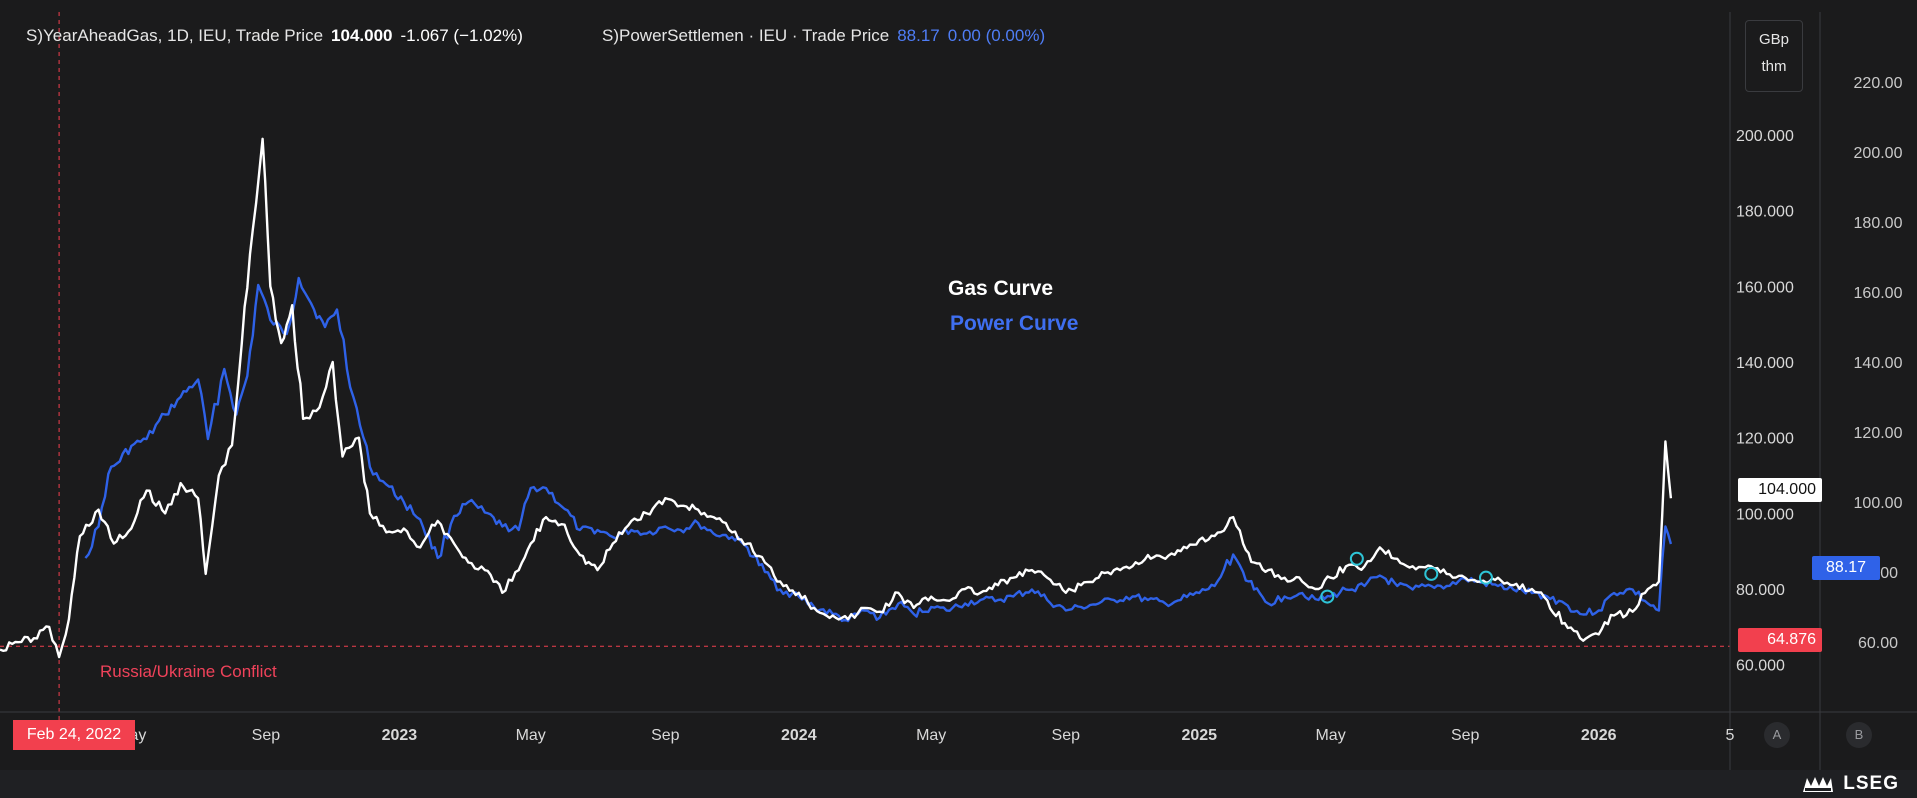 The width and height of the screenshot is (1917, 798). What do you see at coordinates (918, 35) in the screenshot?
I see `legend-power-last: 88.17` at bounding box center [918, 35].